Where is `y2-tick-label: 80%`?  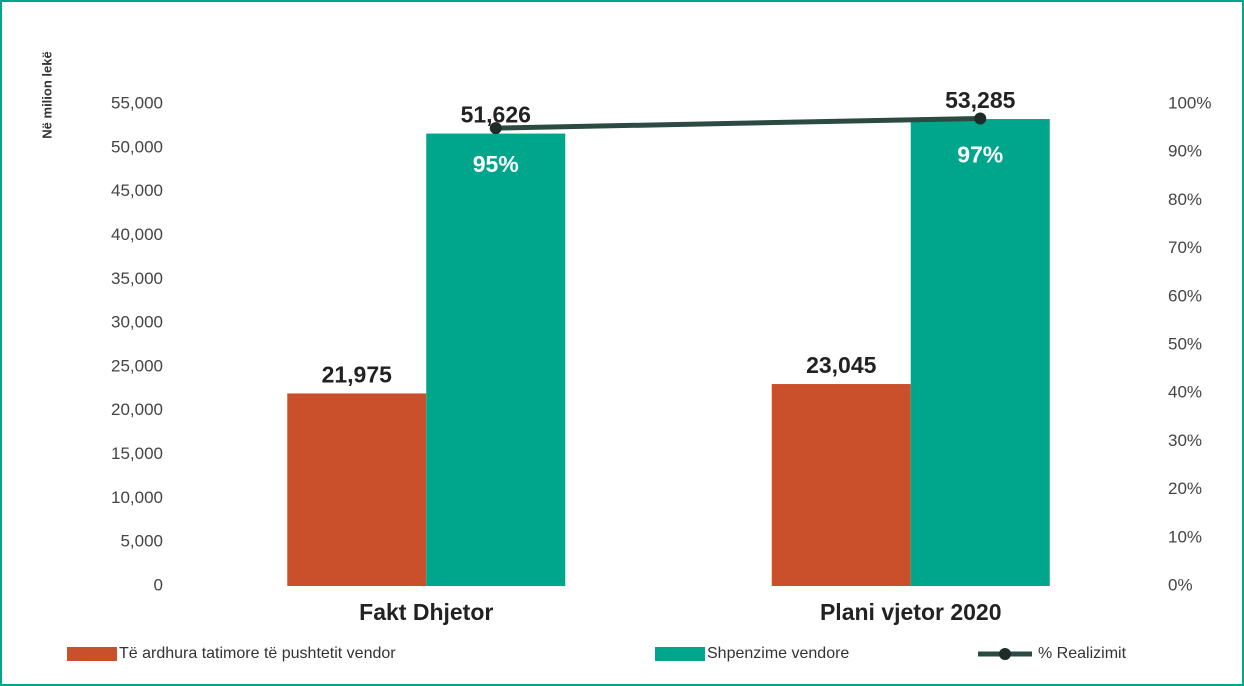
y2-tick-label: 80% is located at coordinates (1185, 199).